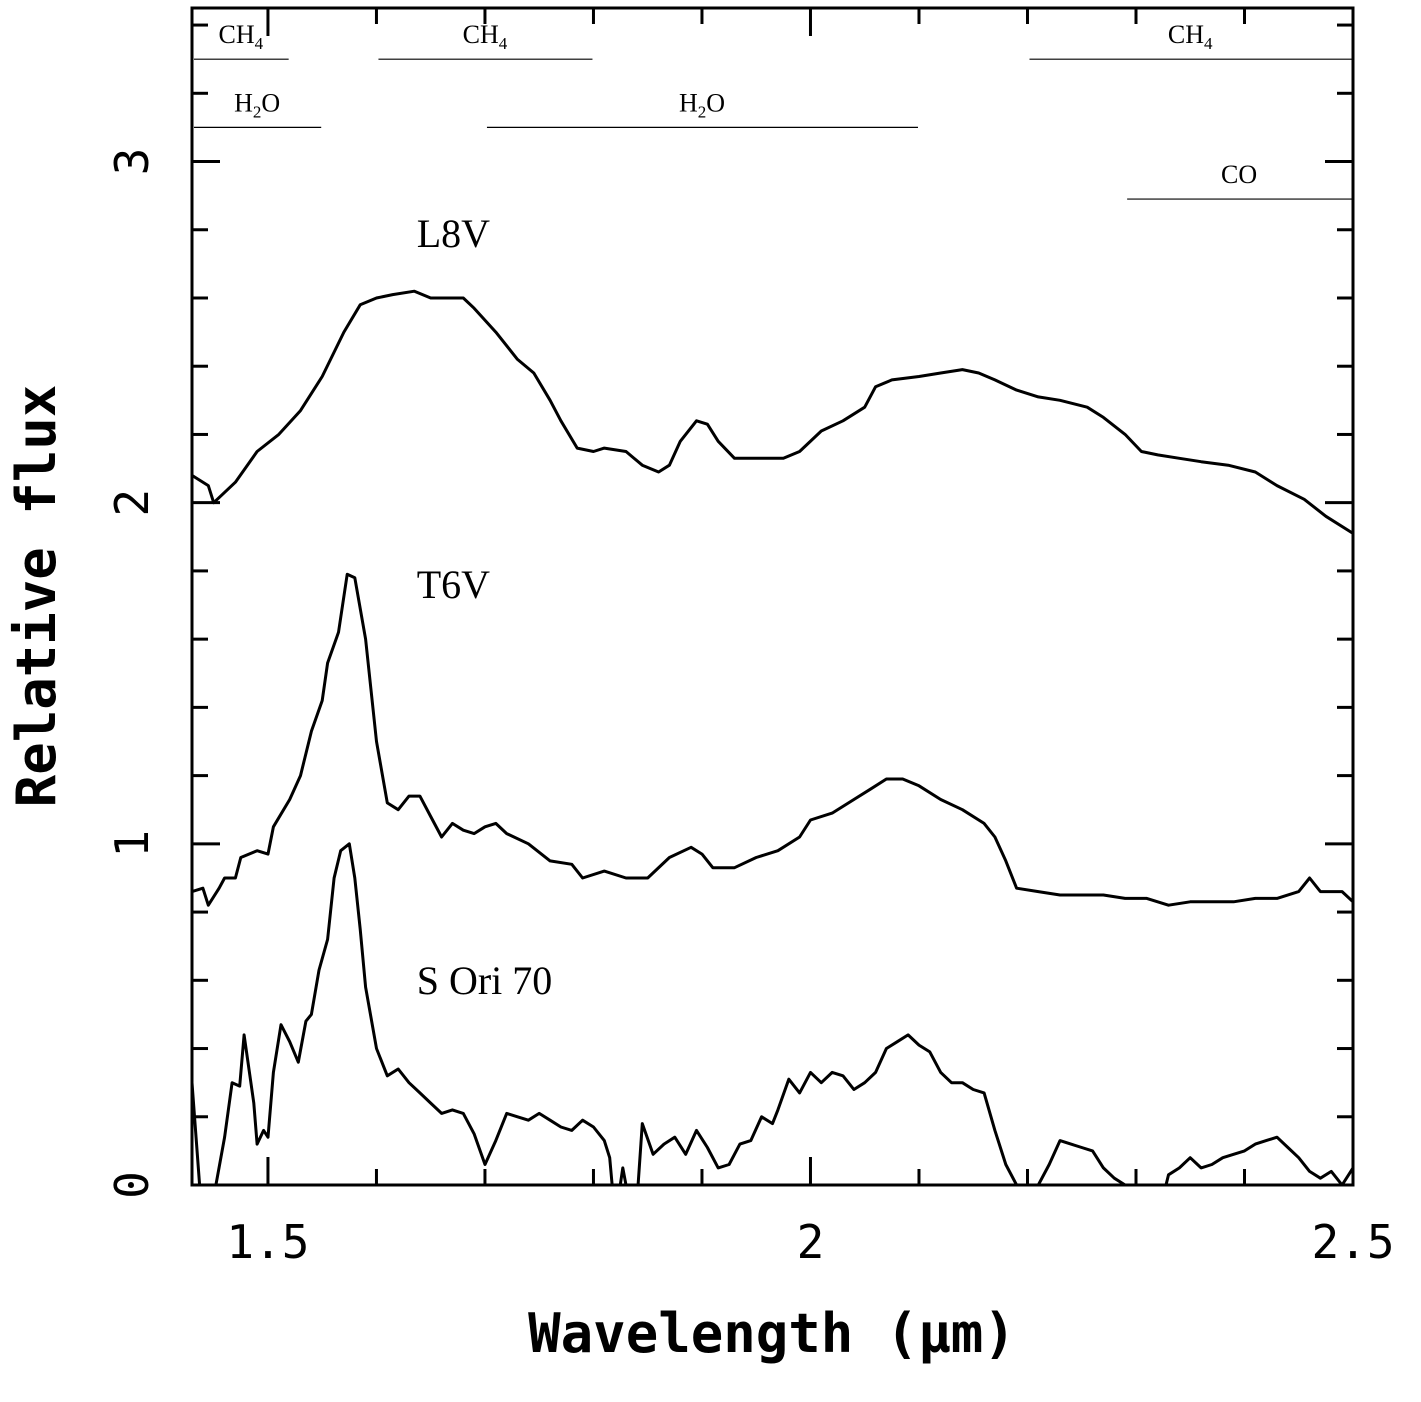  Describe the element at coordinates (772, 1333) in the screenshot. I see `x-axis-title: Wavelength (μm)` at that location.